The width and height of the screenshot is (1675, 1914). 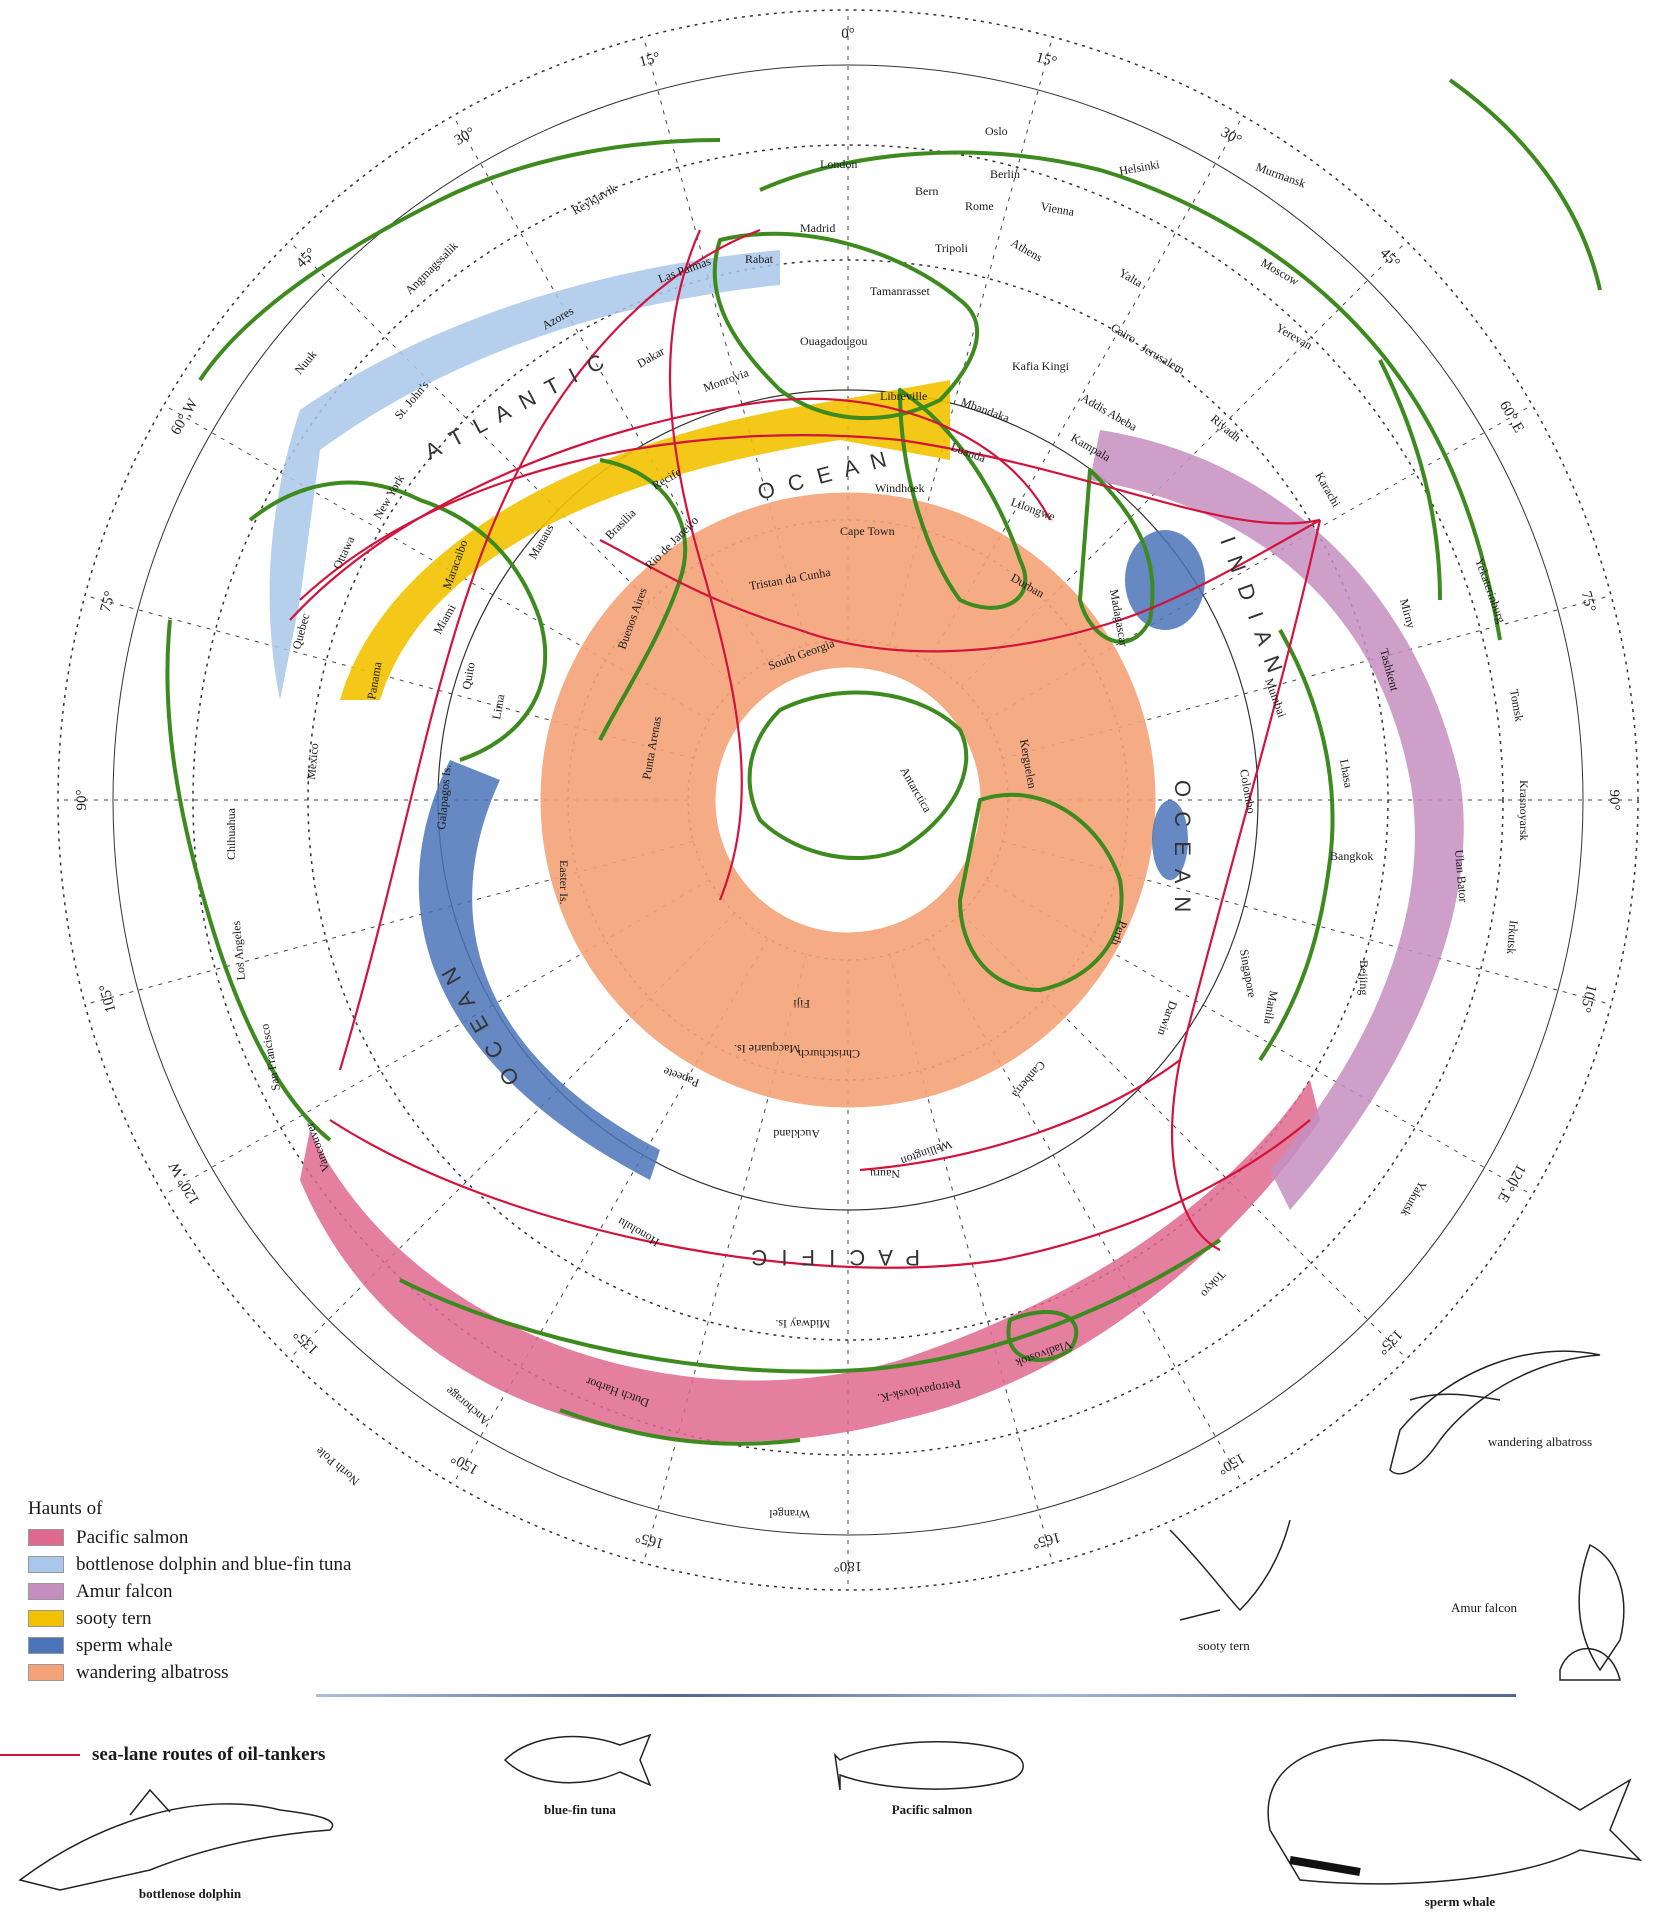 I want to click on place-label: North Pole, so click(x=337, y=1466).